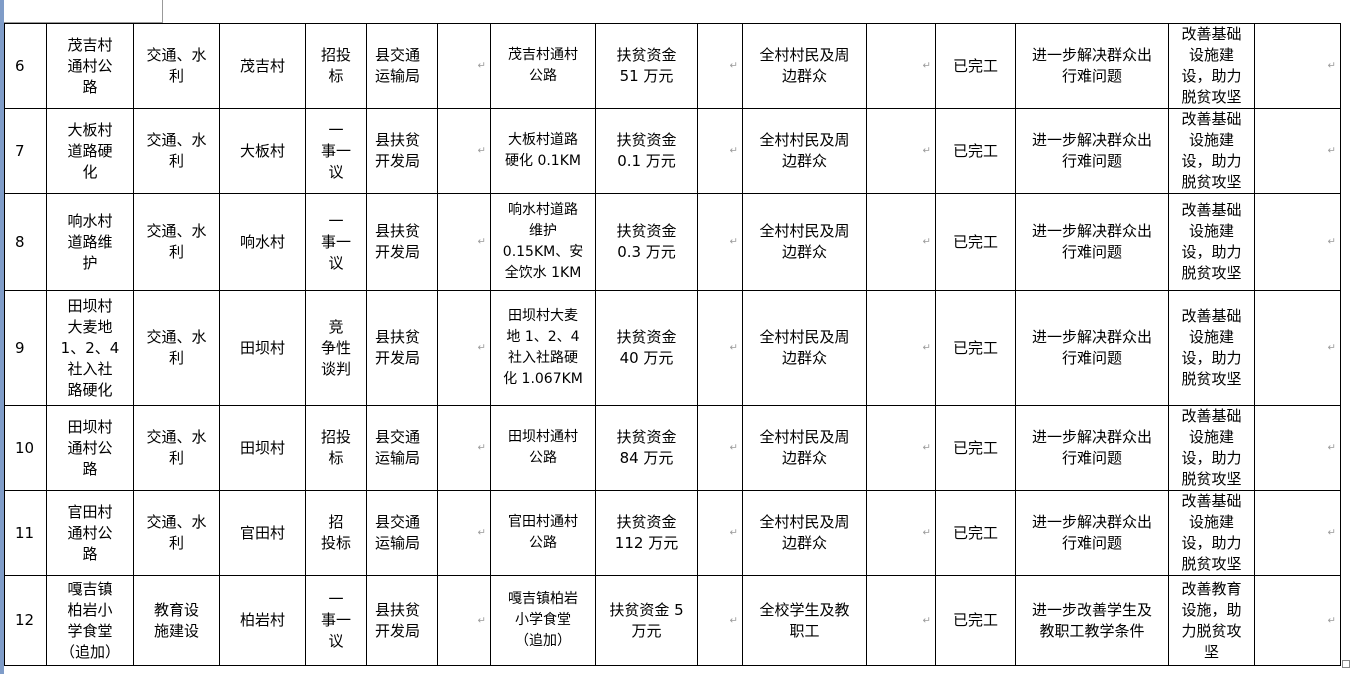  What do you see at coordinates (336, 348) in the screenshot?
I see `procurement-method: 竞 争性 谈判` at bounding box center [336, 348].